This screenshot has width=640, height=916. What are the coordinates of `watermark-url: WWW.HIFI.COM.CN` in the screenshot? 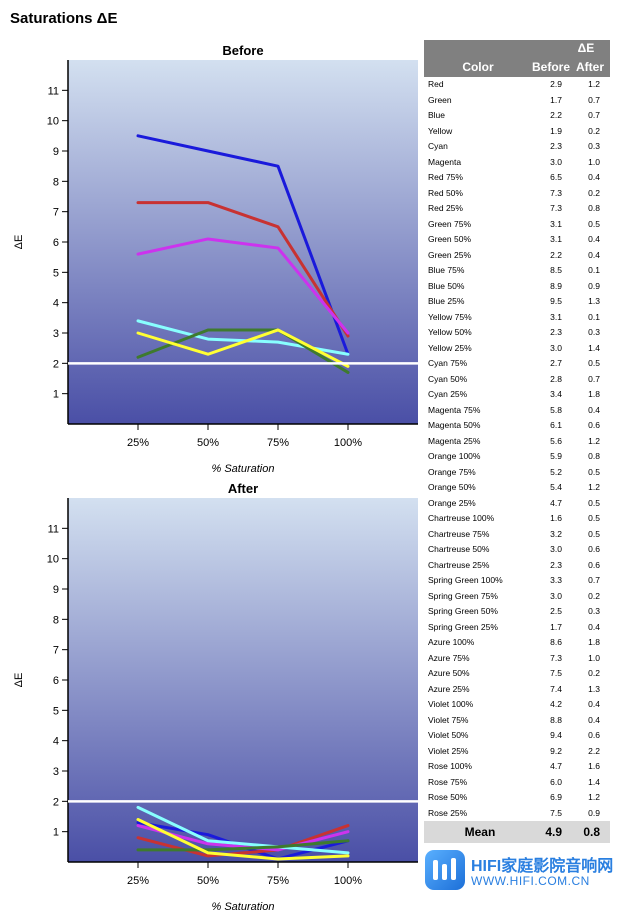 It's located at (530, 881).